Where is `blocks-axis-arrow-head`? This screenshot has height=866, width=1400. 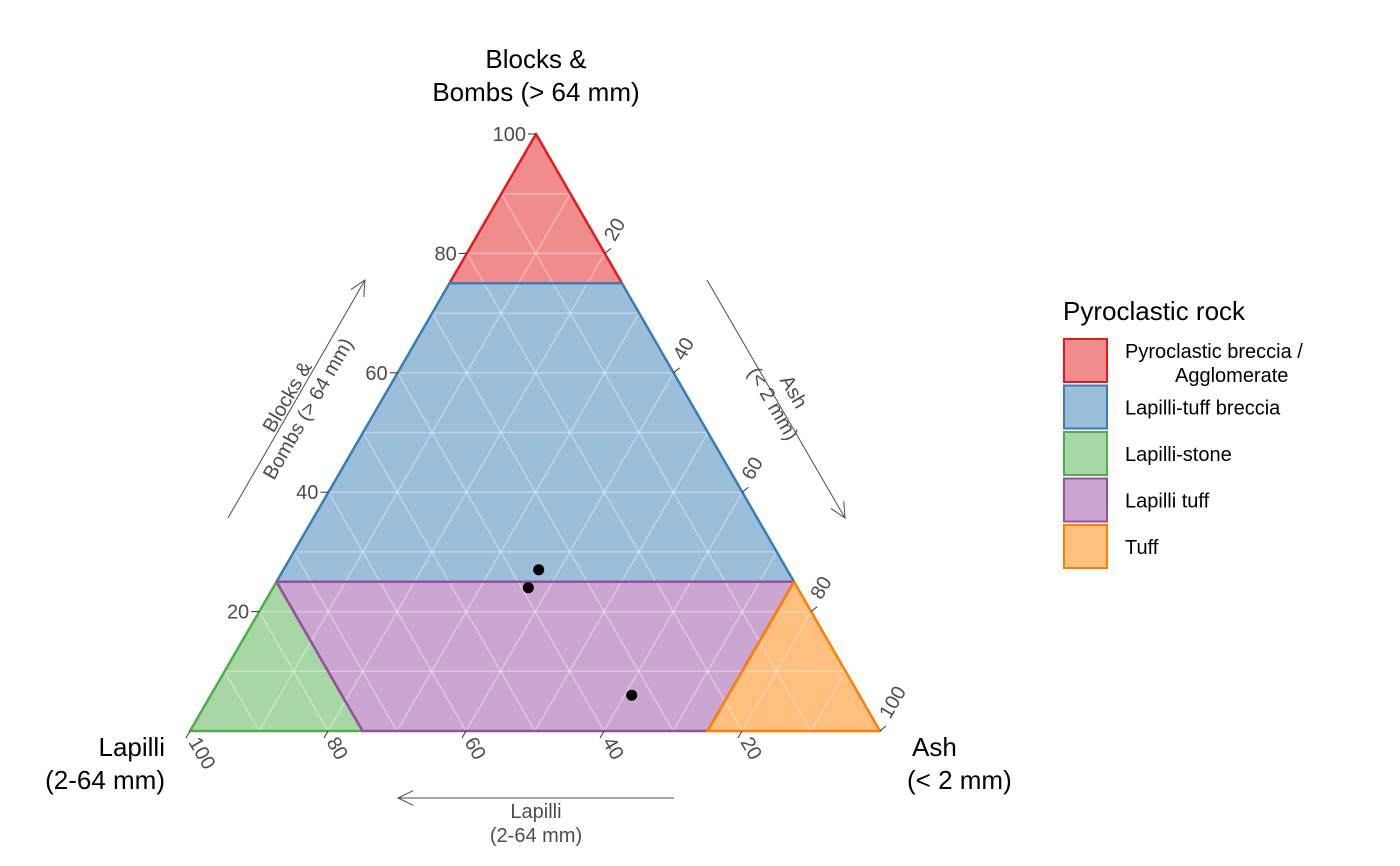 blocks-axis-arrow-head is located at coordinates (358, 288).